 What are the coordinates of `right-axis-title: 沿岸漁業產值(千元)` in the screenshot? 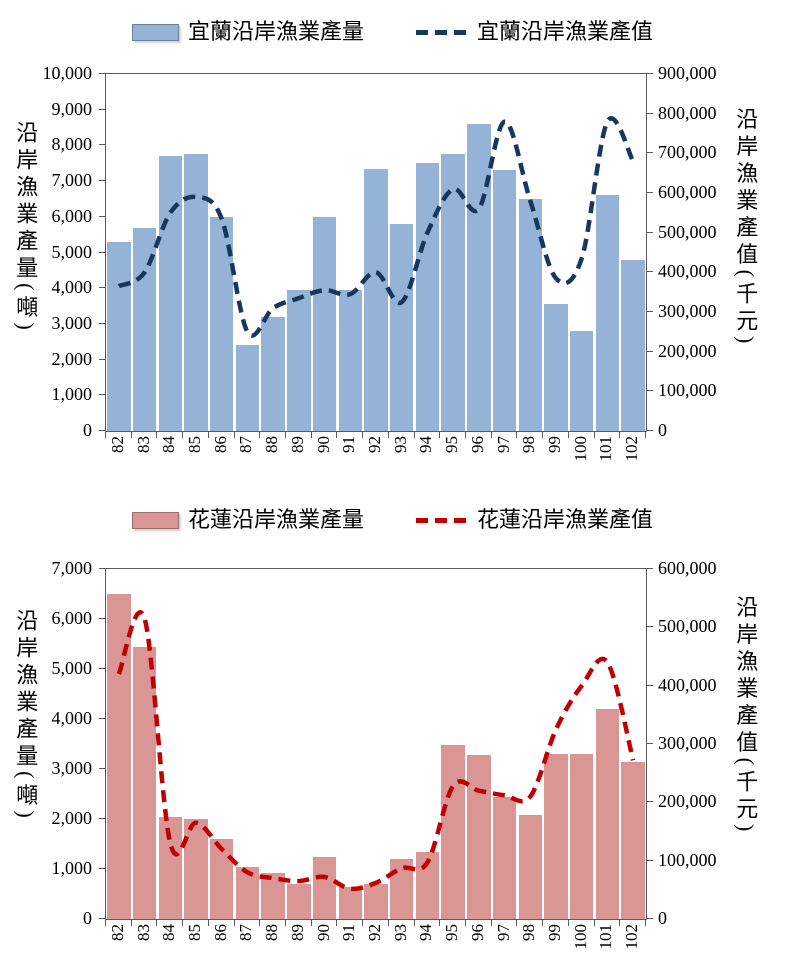 It's located at (746, 228).